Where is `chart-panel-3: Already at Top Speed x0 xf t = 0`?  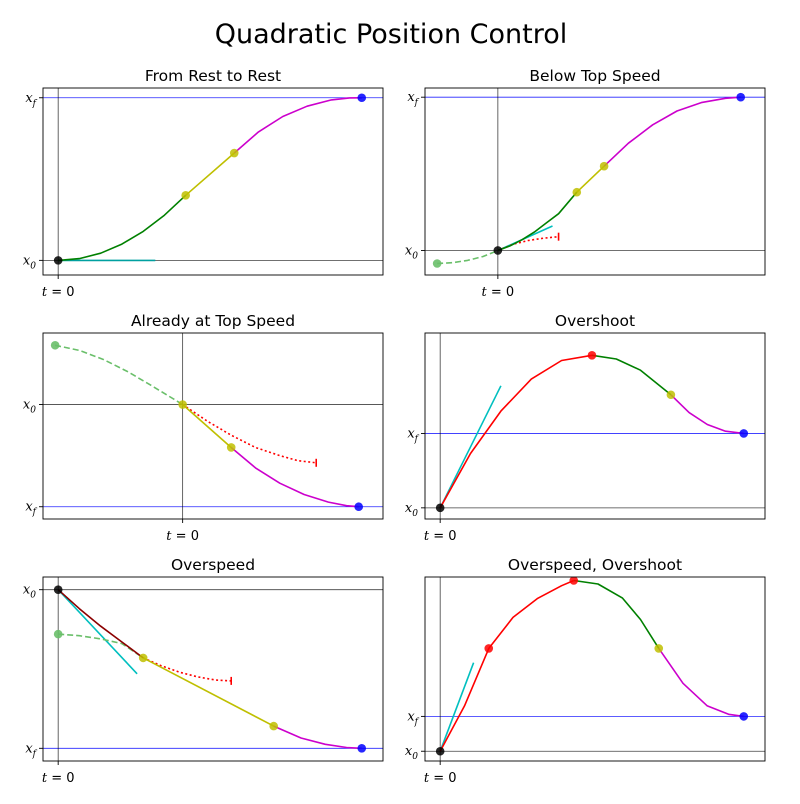 chart-panel-3: Already at Top Speed x0 xf t = 0 is located at coordinates (203, 428).